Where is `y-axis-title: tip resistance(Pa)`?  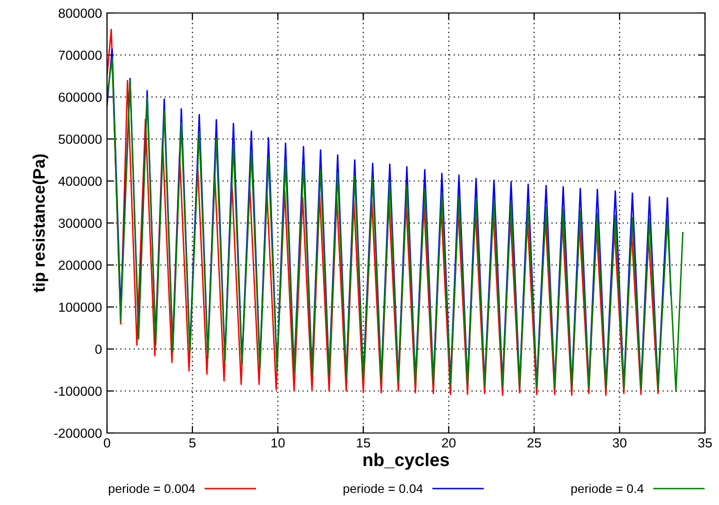 y-axis-title: tip resistance(Pa) is located at coordinates (40, 223).